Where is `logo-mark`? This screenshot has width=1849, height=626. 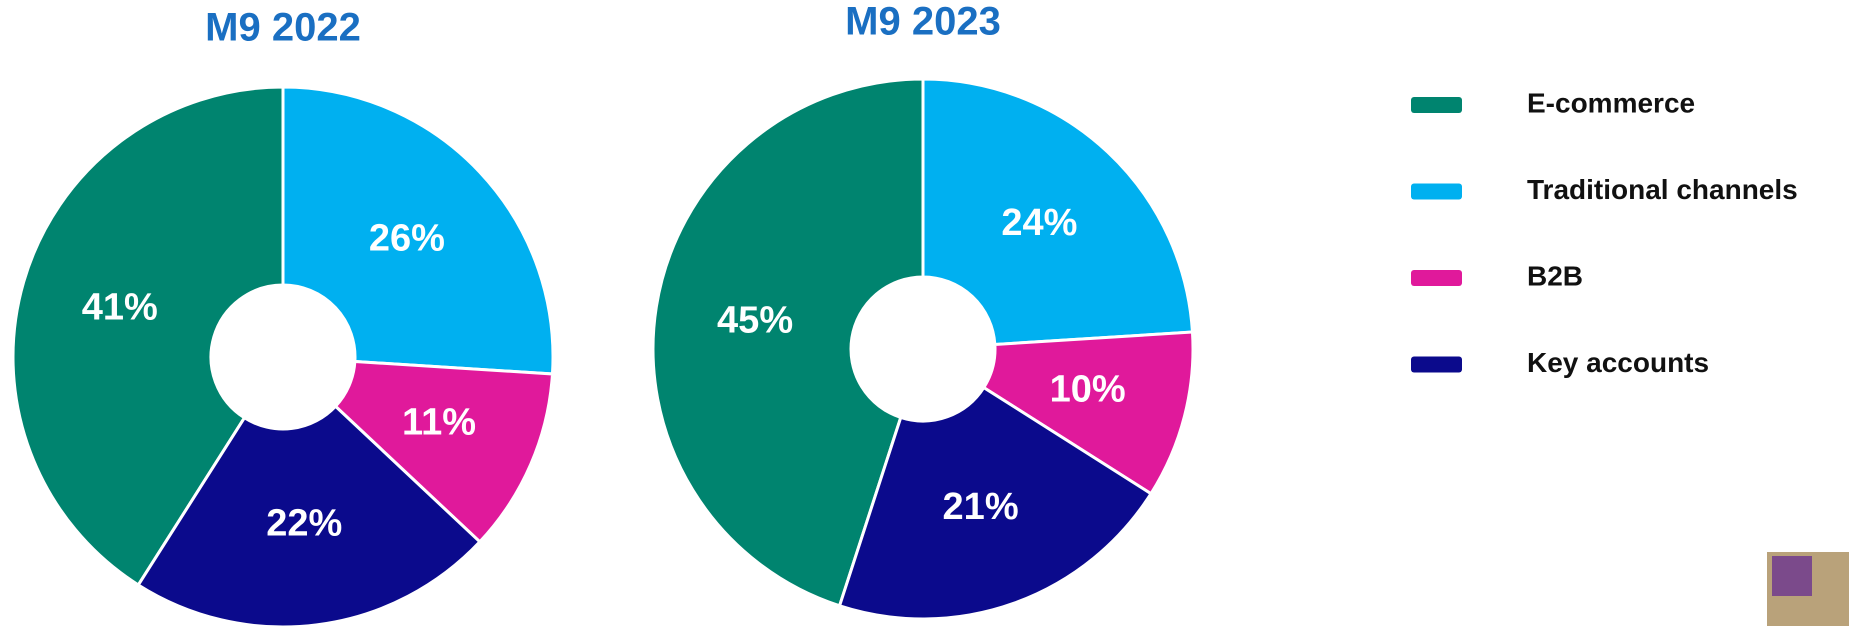
logo-mark is located at coordinates (1792, 576).